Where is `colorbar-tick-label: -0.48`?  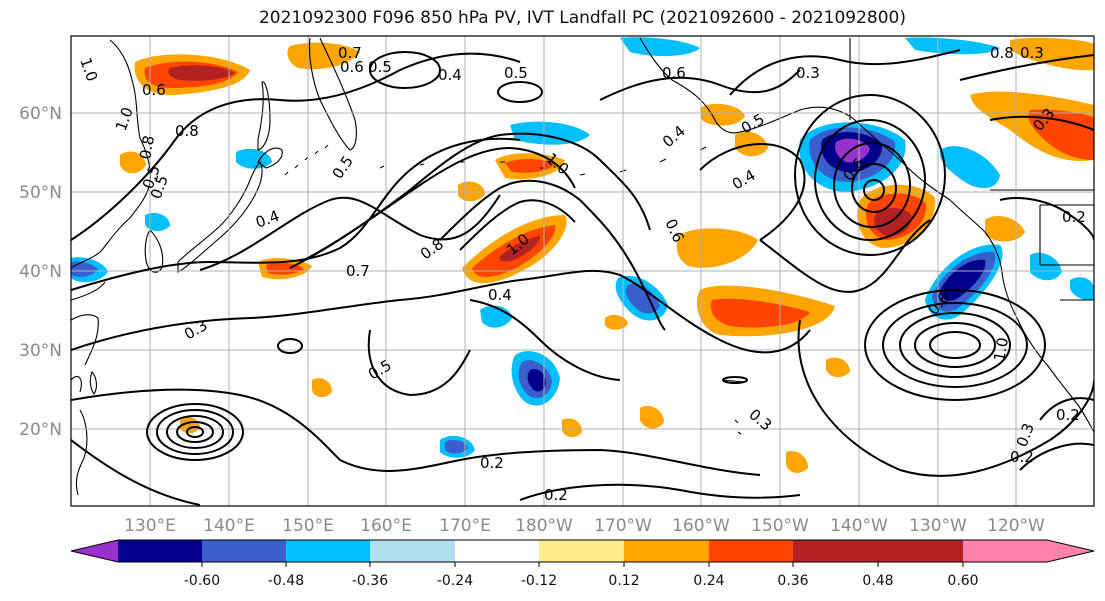
colorbar-tick-label: -0.48 is located at coordinates (286, 581).